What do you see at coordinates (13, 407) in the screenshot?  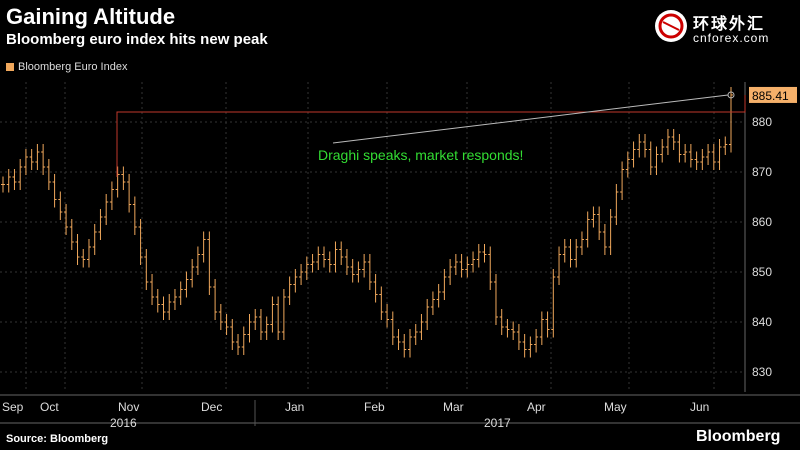 I see `x-tick-label: Sep` at bounding box center [13, 407].